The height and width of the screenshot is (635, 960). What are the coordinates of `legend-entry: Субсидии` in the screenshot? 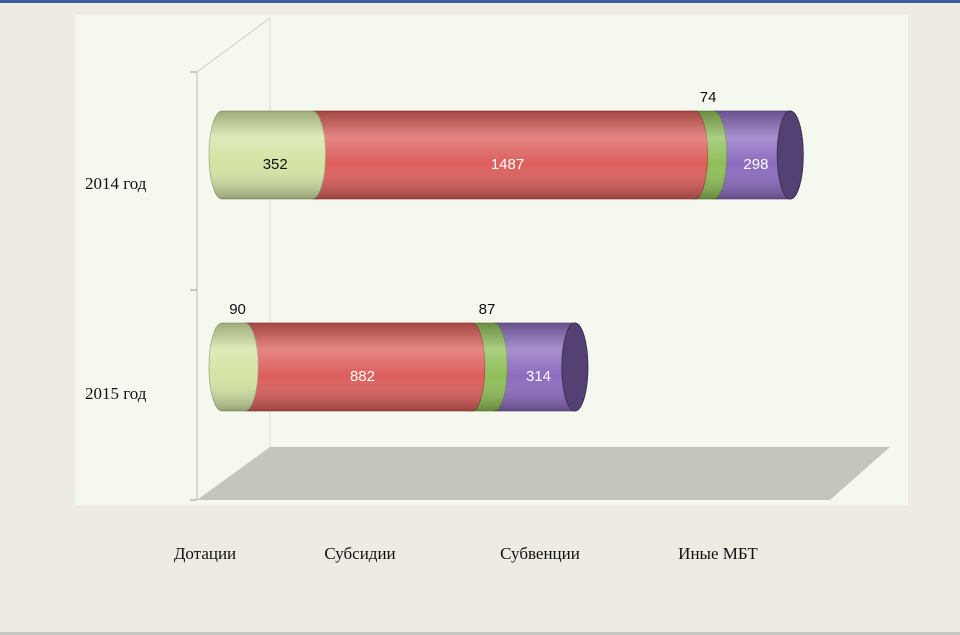 It's located at (359, 553).